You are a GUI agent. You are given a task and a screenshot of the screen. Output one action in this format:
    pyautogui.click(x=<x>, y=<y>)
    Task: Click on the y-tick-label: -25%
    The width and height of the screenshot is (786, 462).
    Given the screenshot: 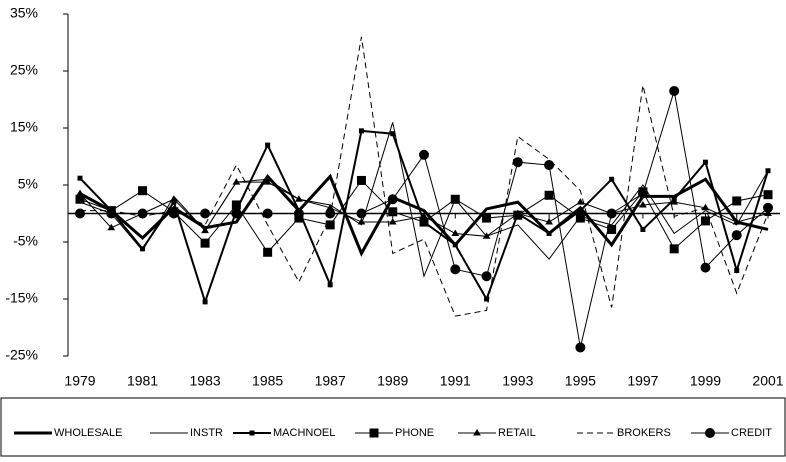 What is the action you would take?
    pyautogui.click(x=21, y=355)
    